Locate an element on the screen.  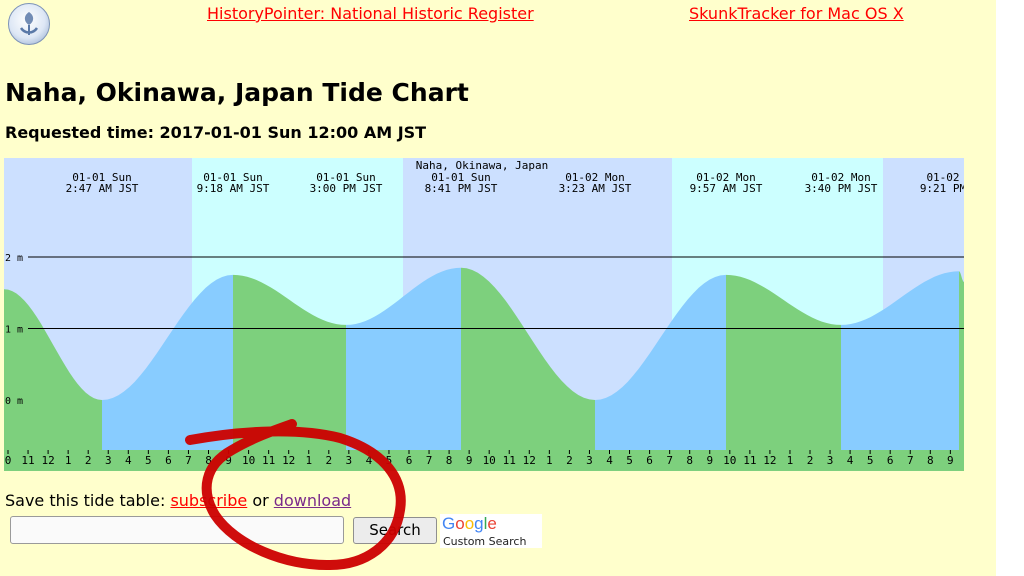
subscribe-link: subscribe is located at coordinates (209, 500).